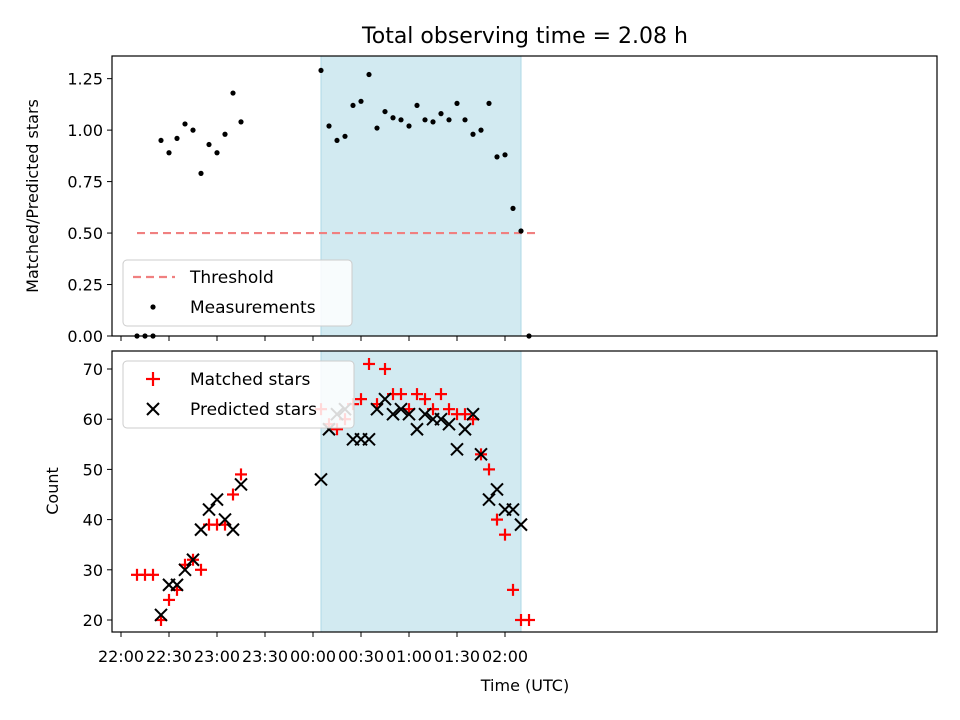 The image size is (960, 720). Describe the element at coordinates (85, 285) in the screenshot. I see `top-y-tick-label: 0.25` at that location.